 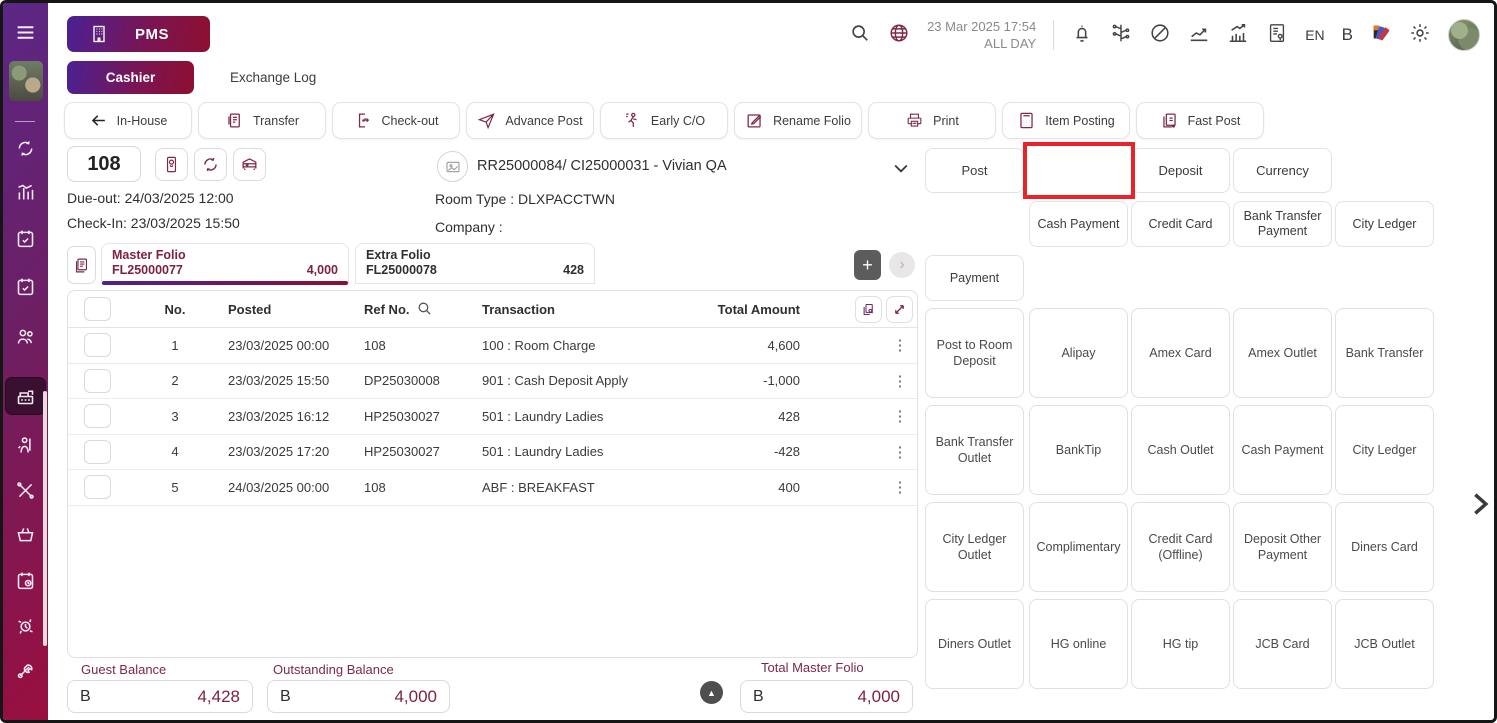 I want to click on decision-tree-icon, so click(x=1121, y=35).